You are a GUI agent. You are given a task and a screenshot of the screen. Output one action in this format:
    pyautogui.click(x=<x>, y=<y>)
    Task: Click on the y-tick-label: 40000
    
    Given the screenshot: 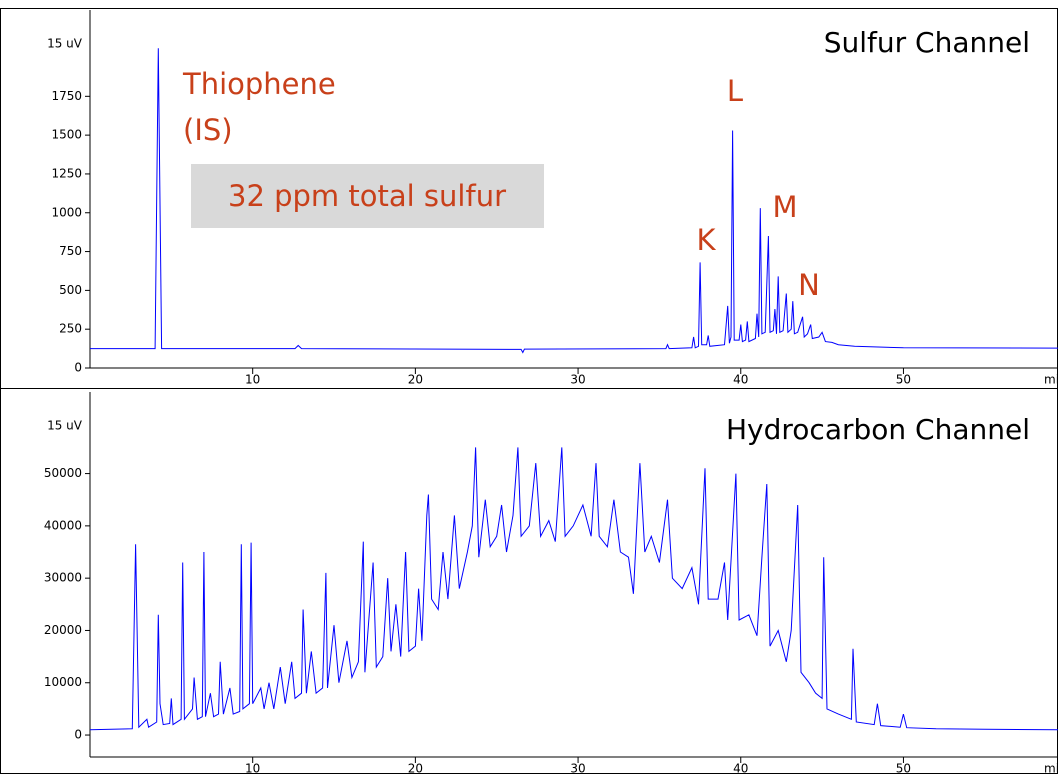 What is the action you would take?
    pyautogui.click(x=63, y=525)
    